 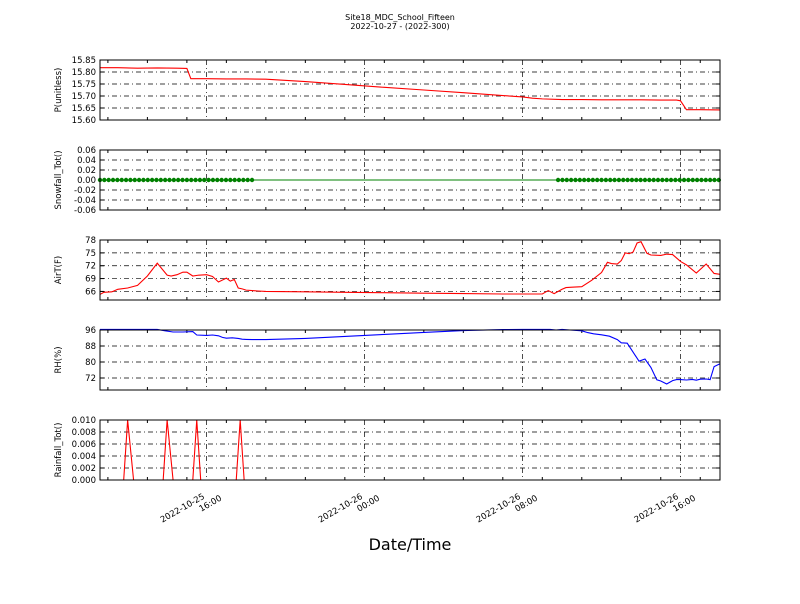 I want to click on y-tick-label: 15.70, so click(x=84, y=97).